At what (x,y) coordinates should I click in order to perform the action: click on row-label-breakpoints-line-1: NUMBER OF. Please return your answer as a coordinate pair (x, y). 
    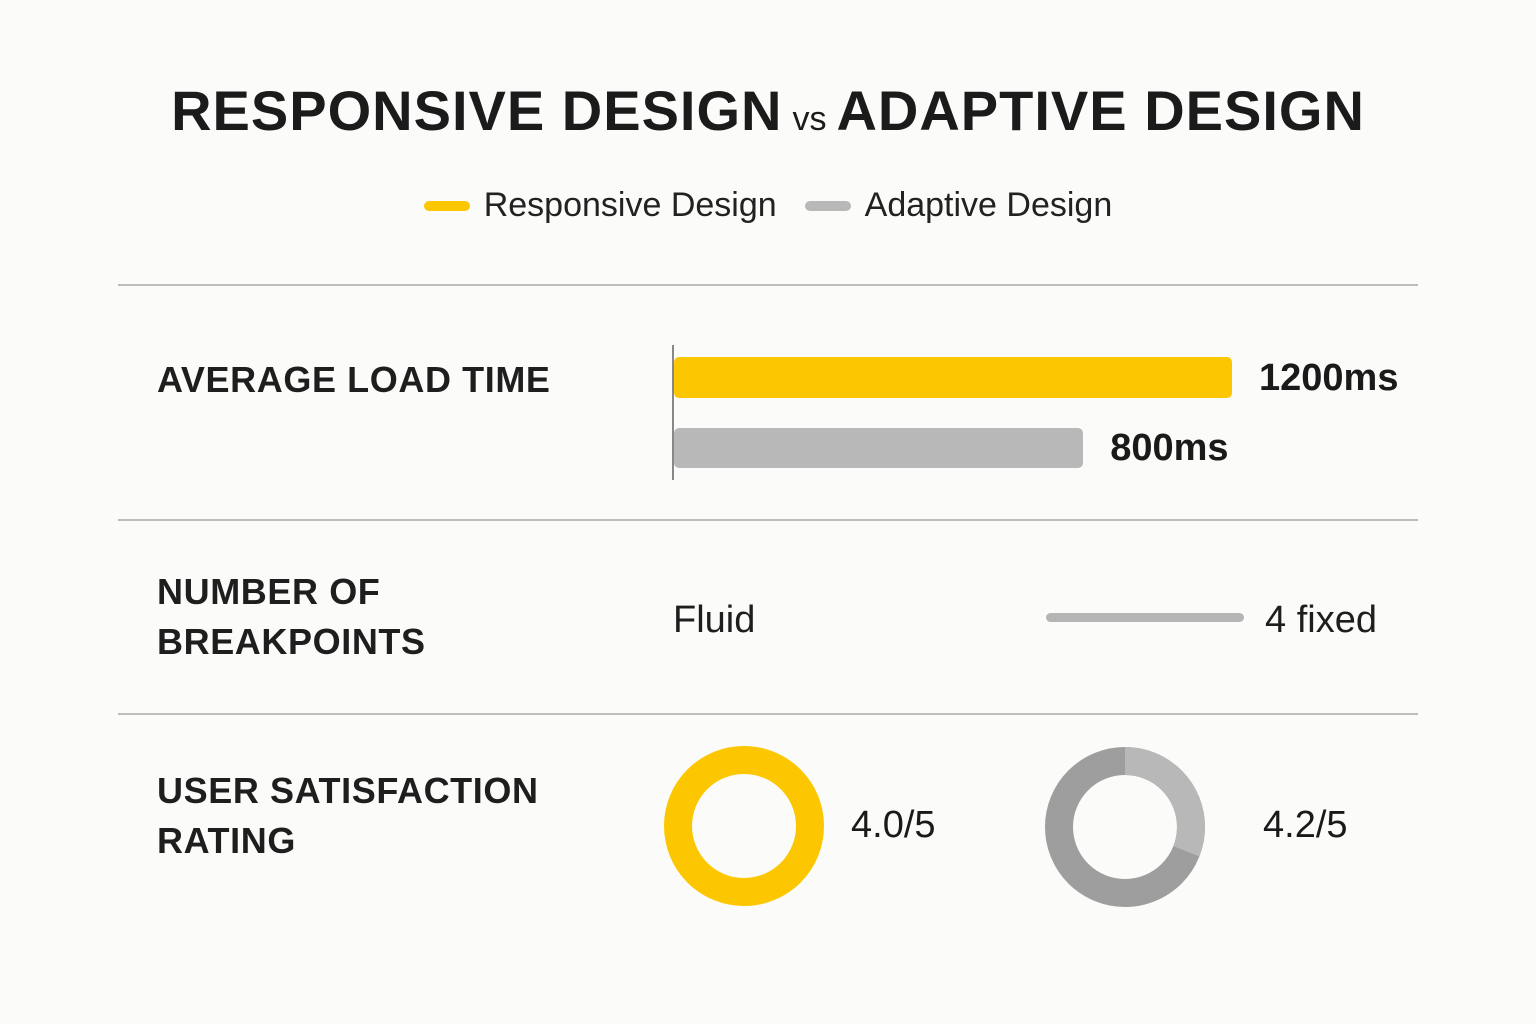
    Looking at the image, I should click on (269, 591).